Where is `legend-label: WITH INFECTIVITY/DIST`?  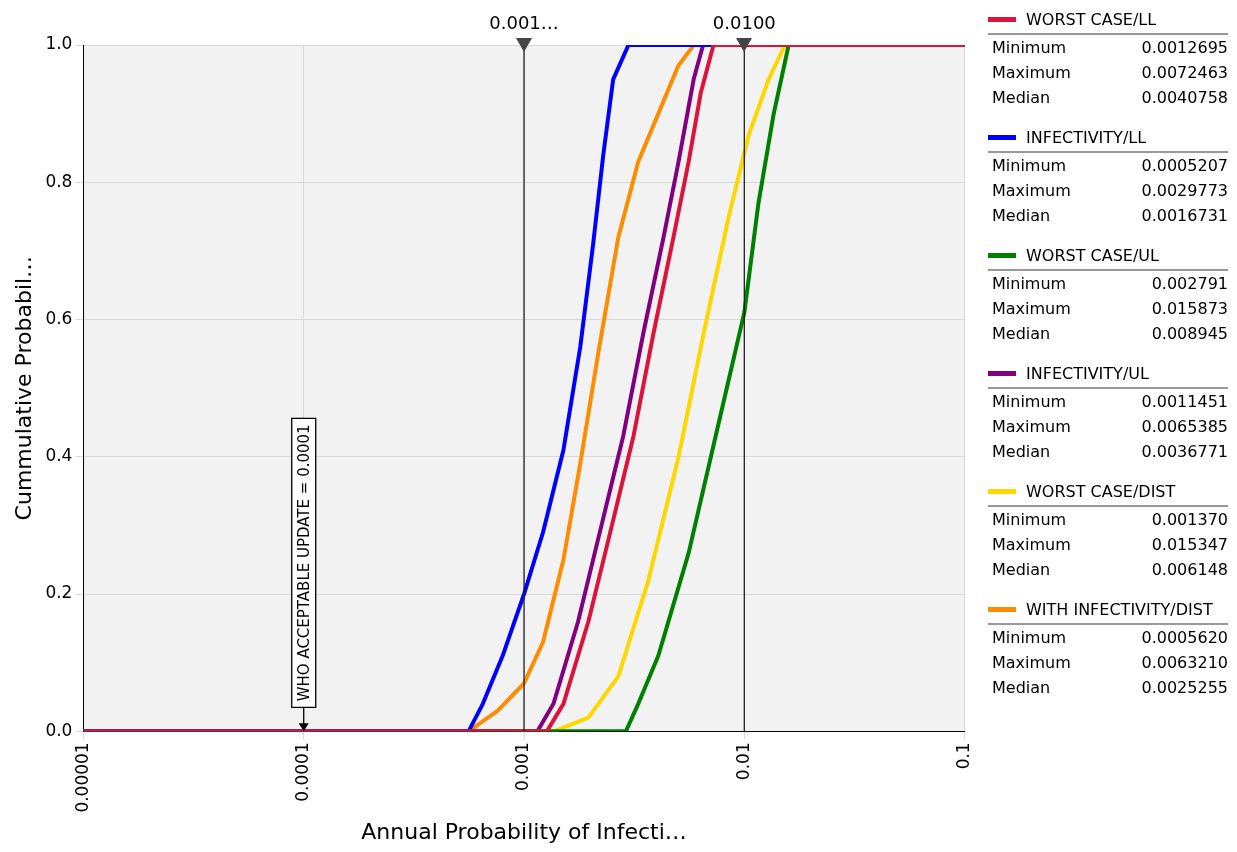
legend-label: WITH INFECTIVITY/DIST is located at coordinates (1119, 609).